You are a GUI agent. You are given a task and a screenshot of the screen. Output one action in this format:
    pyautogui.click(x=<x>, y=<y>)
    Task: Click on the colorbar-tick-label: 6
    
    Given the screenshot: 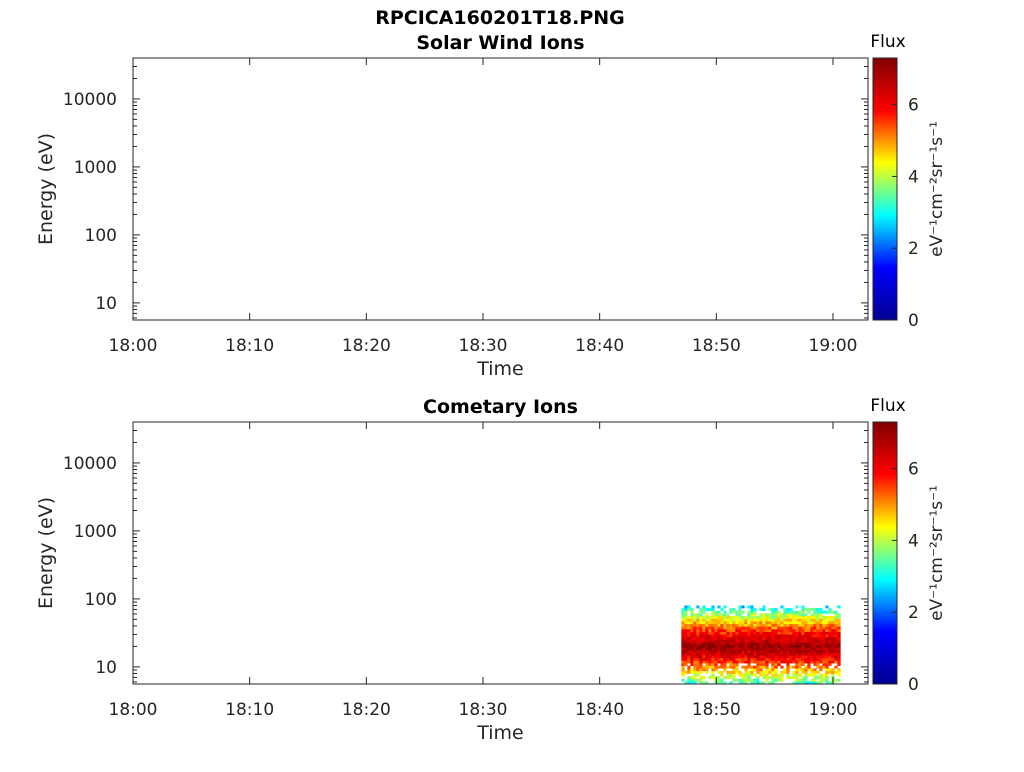 What is the action you would take?
    pyautogui.click(x=913, y=106)
    